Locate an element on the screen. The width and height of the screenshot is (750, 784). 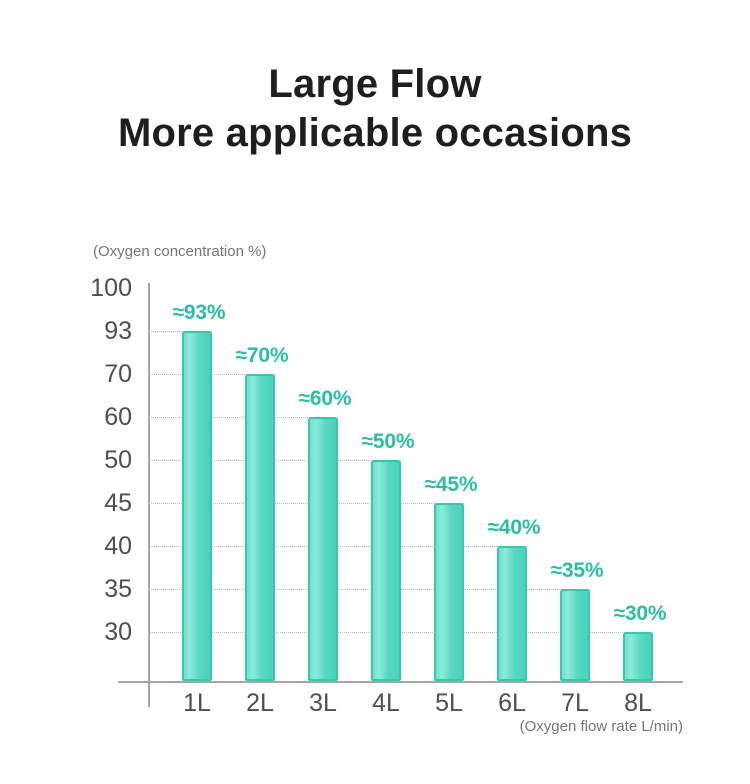
bar-value-label-6L: ≈40% is located at coordinates (514, 527).